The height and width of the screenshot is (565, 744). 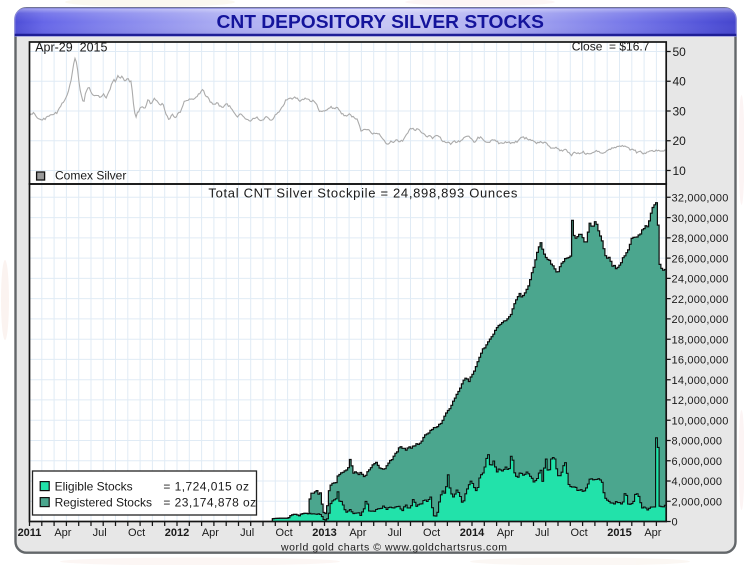 What do you see at coordinates (619, 533) in the screenshot?
I see `svg-text: 2015` at bounding box center [619, 533].